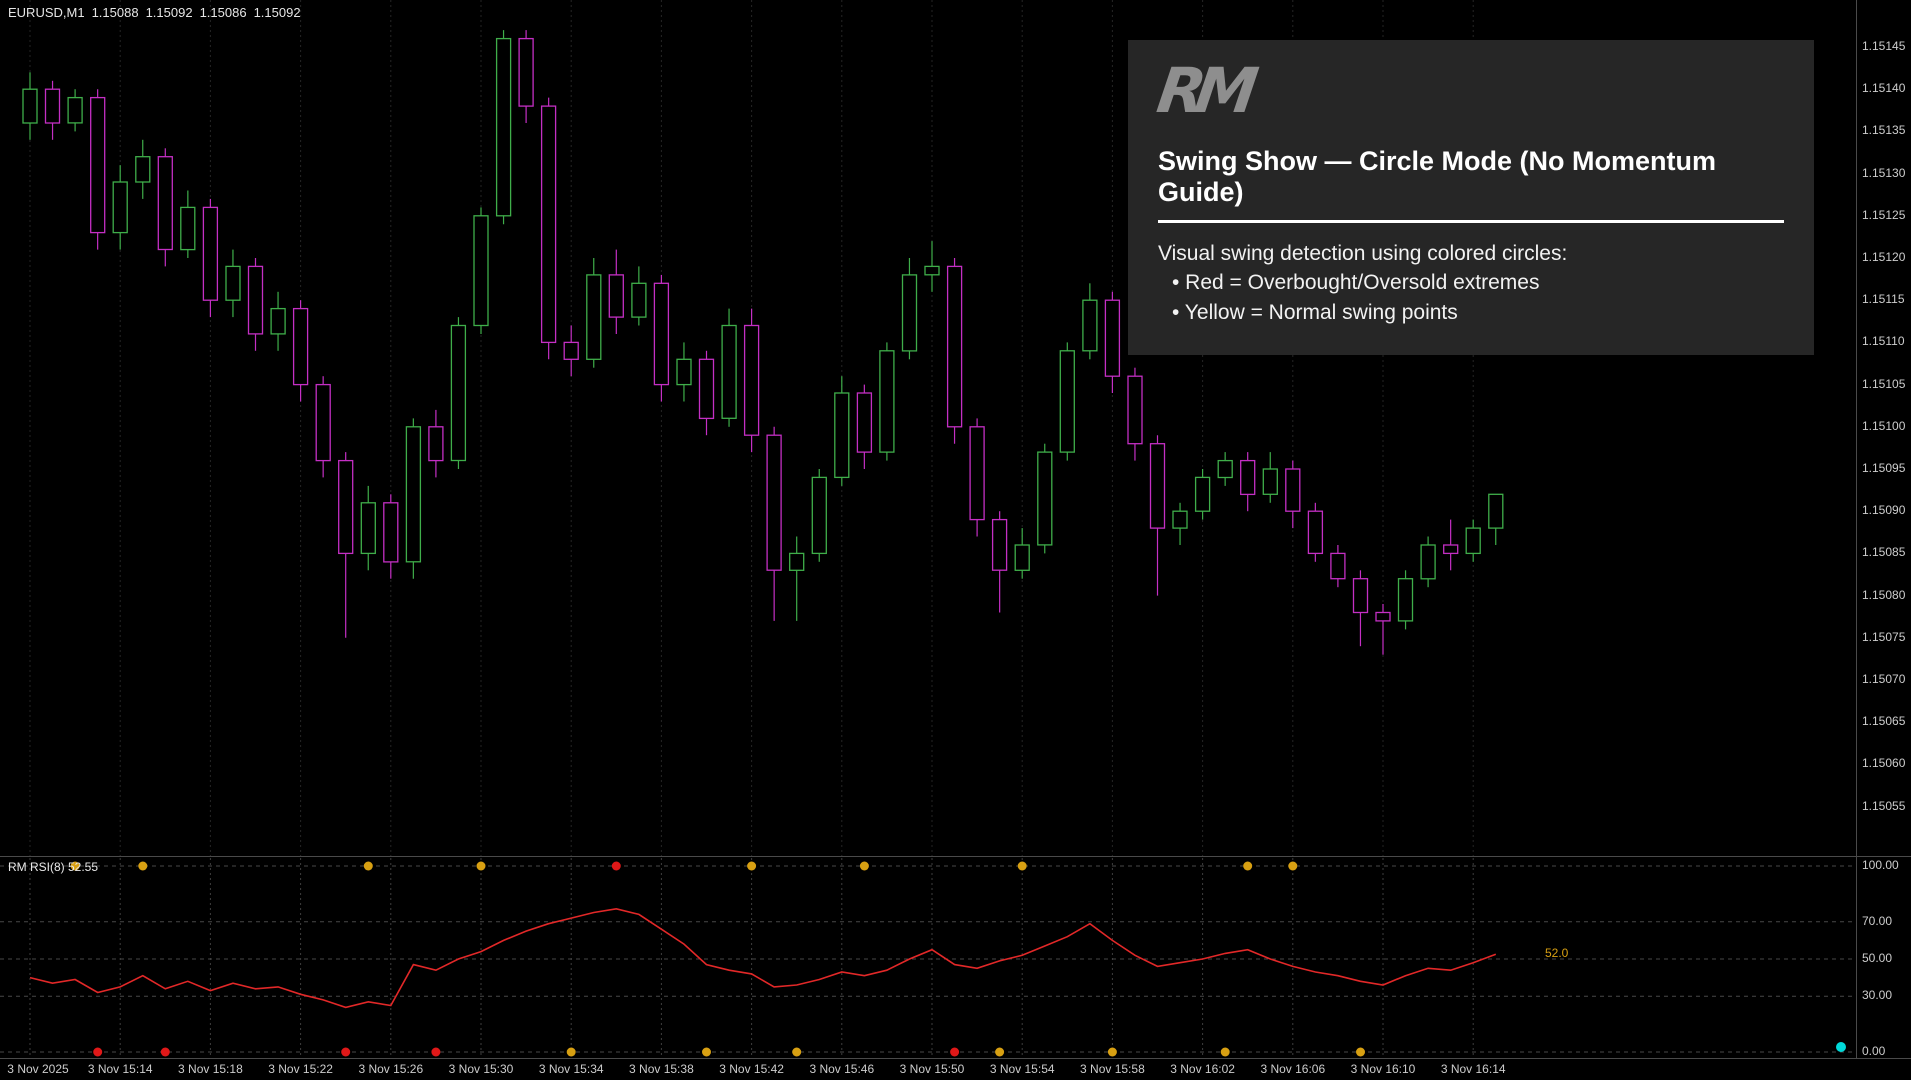 The height and width of the screenshot is (1080, 1911). I want to click on price-axis-label: 1.15070, so click(1884, 679).